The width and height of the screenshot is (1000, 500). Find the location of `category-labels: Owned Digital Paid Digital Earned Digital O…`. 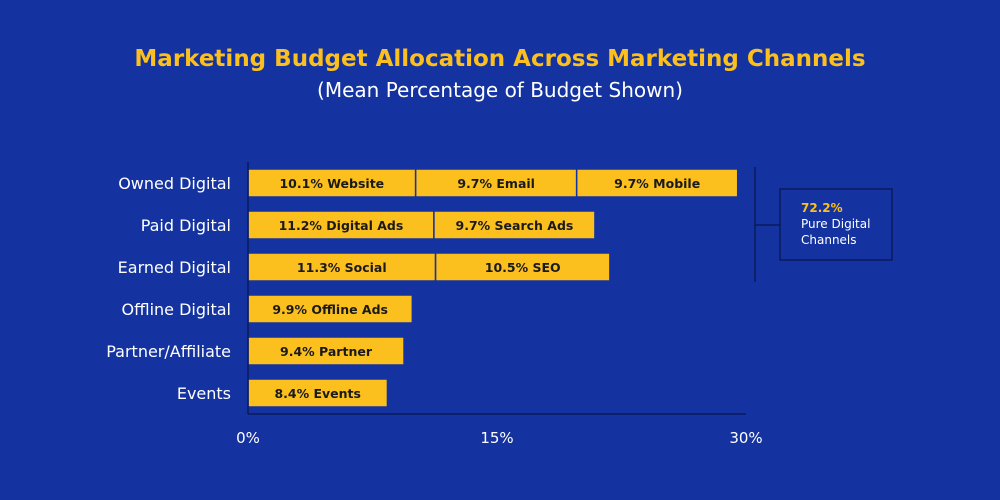

category-labels: Owned Digital Paid Digital Earned Digital O… is located at coordinates (168, 288).